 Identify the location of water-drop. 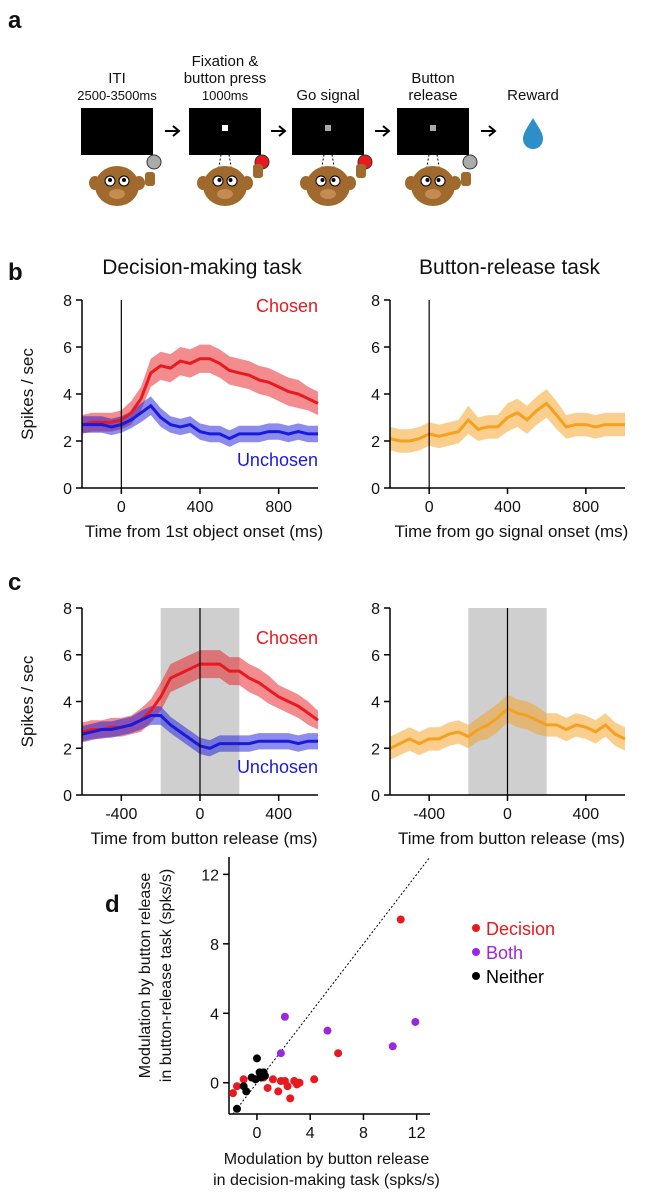
(533, 133).